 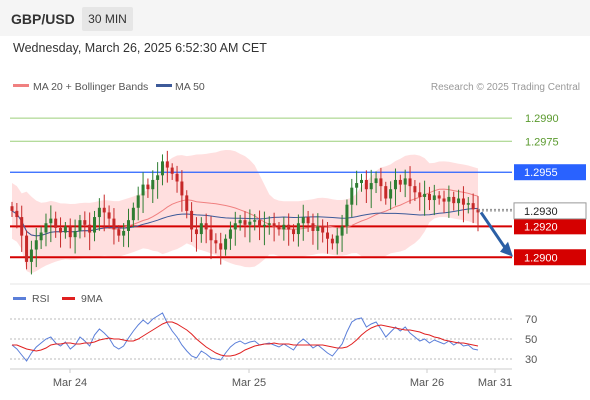 I want to click on forecast-arrow-head, so click(x=506, y=249).